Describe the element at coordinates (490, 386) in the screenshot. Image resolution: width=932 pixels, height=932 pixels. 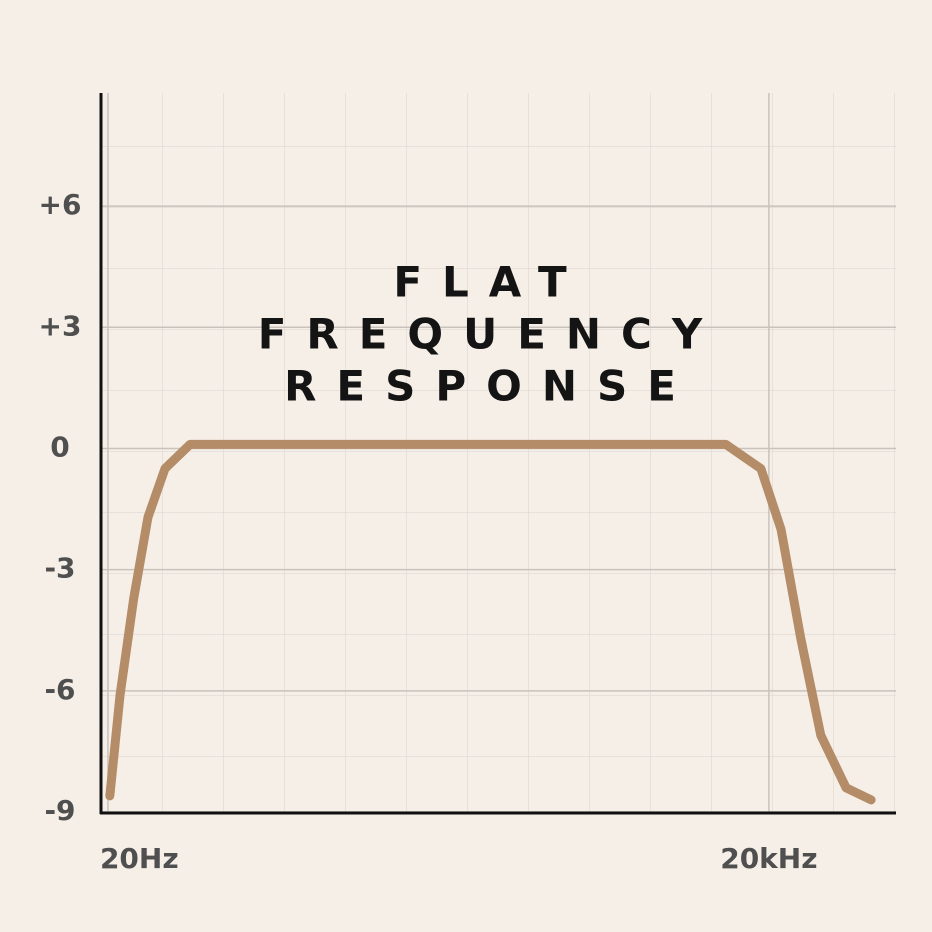
I see `chart-title: RESPONSE` at that location.